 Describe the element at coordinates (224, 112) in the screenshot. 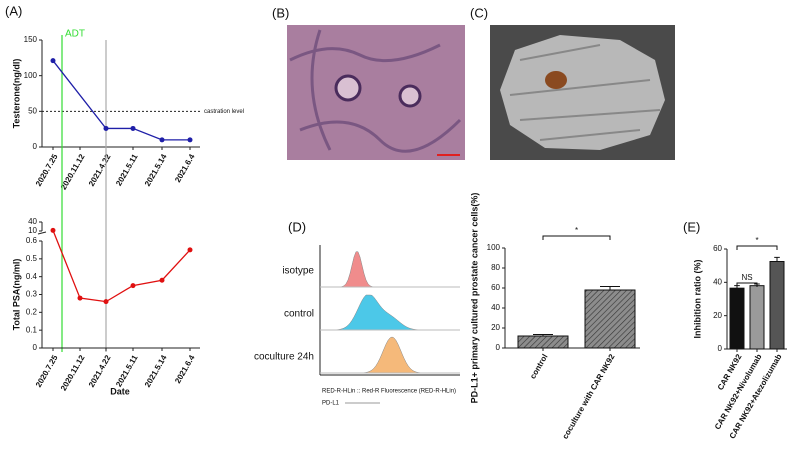

I see `reference-label: castration level` at that location.